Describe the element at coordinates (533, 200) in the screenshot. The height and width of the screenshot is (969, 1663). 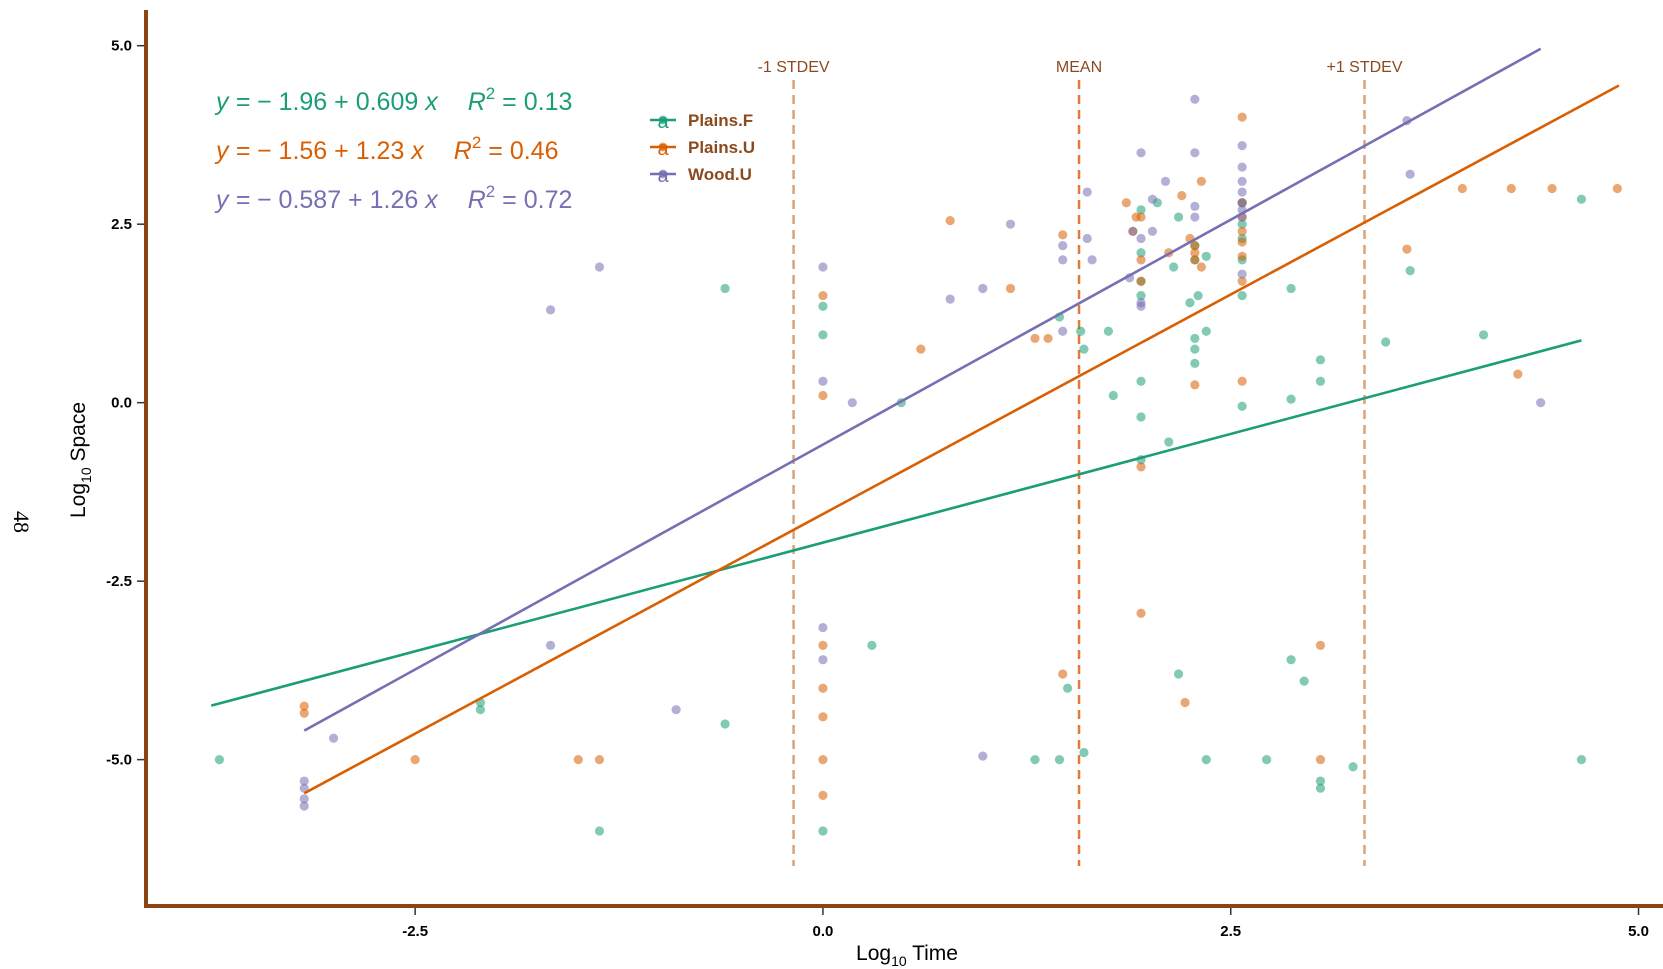
I see `equation-rhs: = 0.72` at that location.